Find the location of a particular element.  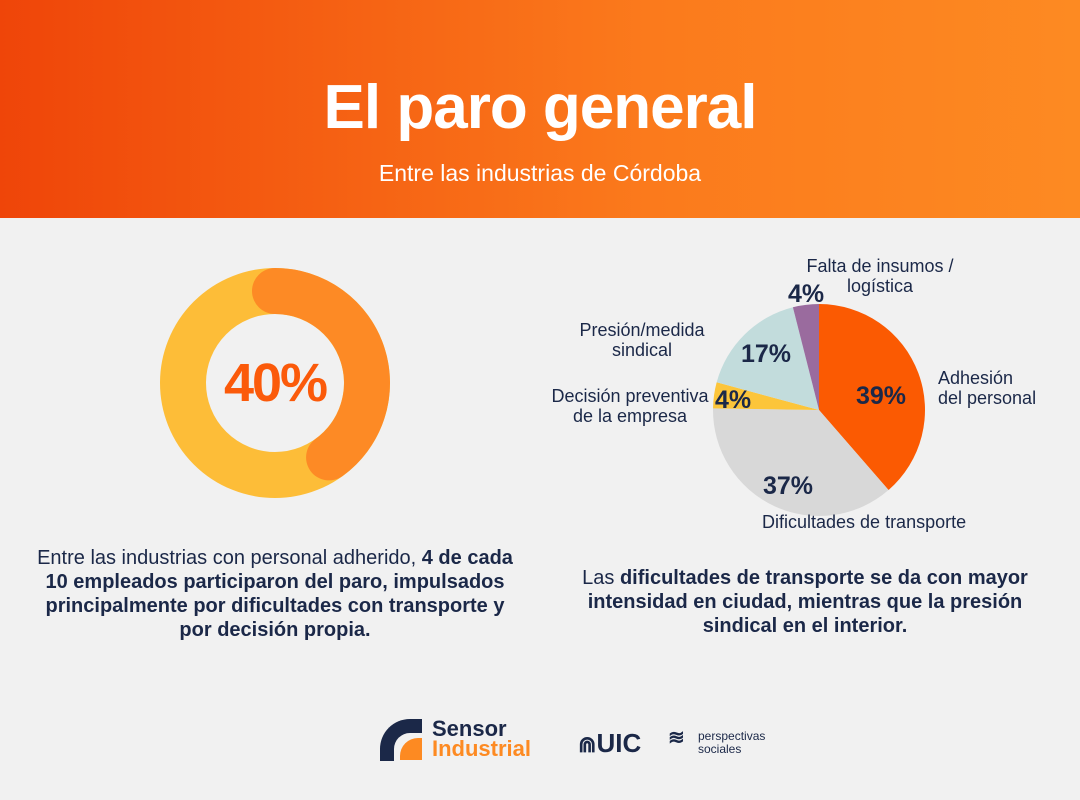

pie-label-decision: Decisión preventiva de la empresa is located at coordinates (630, 406).